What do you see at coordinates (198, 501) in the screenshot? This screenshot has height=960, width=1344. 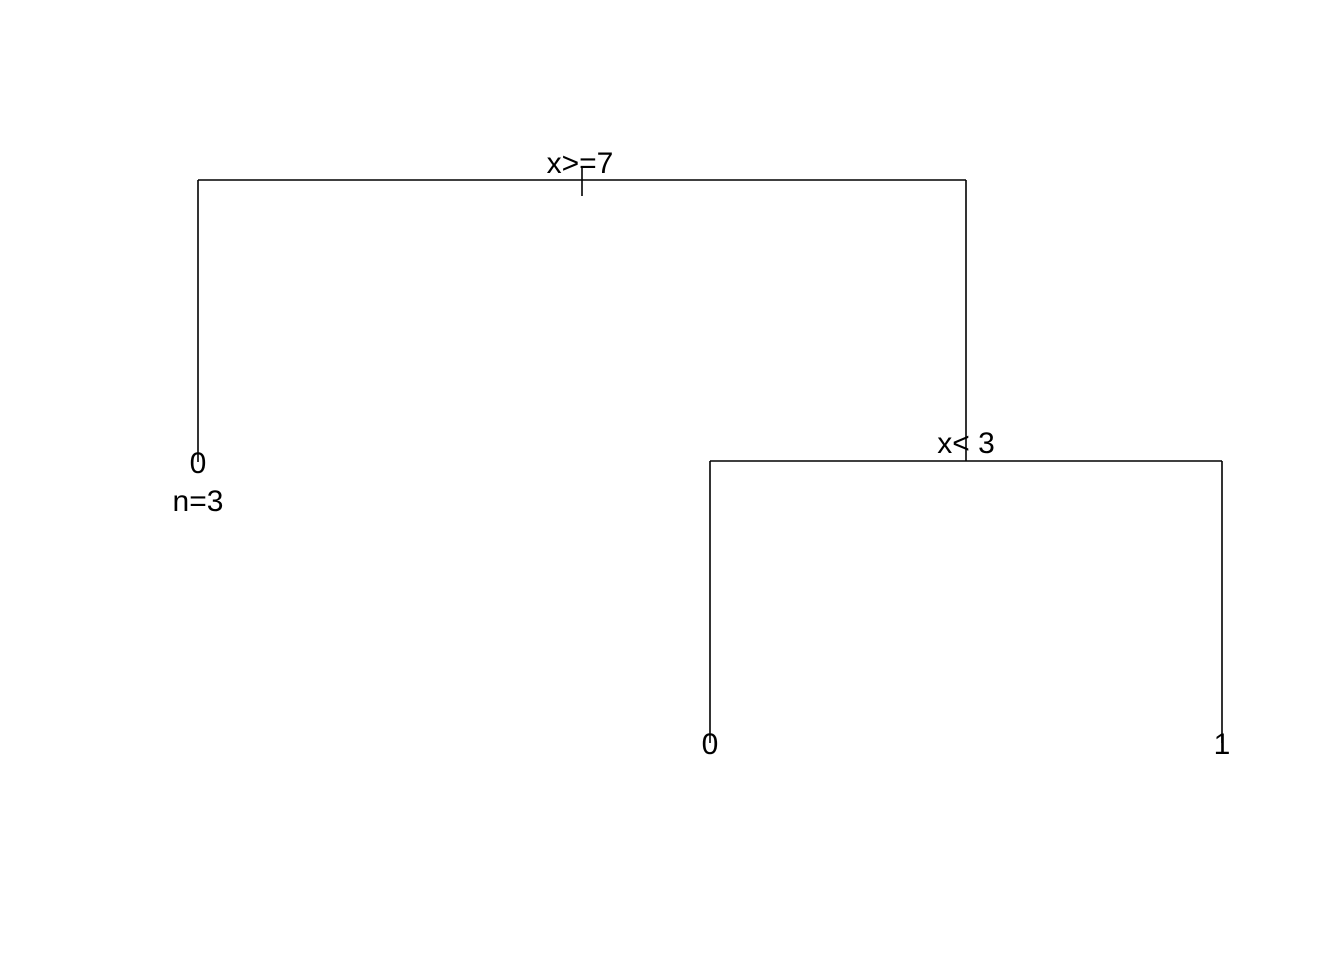 I see `left-leaf-count-label: n=3` at bounding box center [198, 501].